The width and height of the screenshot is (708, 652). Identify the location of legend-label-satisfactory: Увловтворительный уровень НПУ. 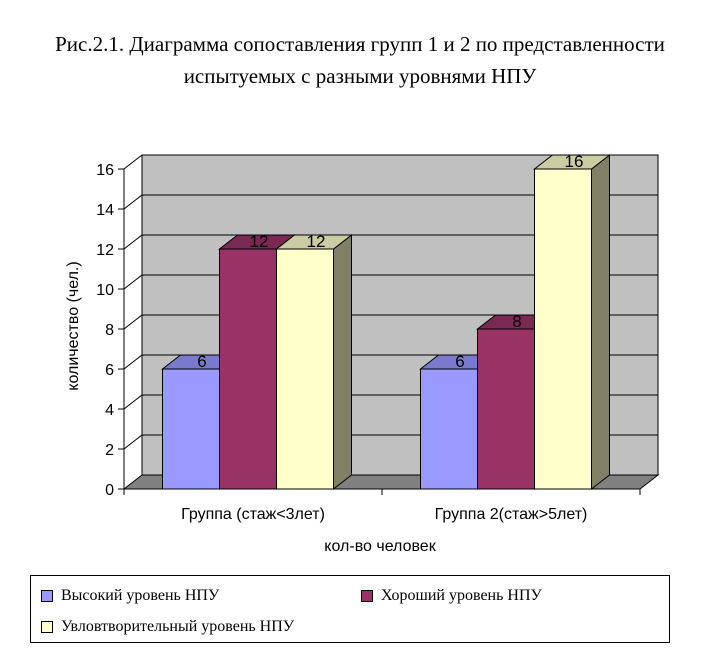
(178, 626).